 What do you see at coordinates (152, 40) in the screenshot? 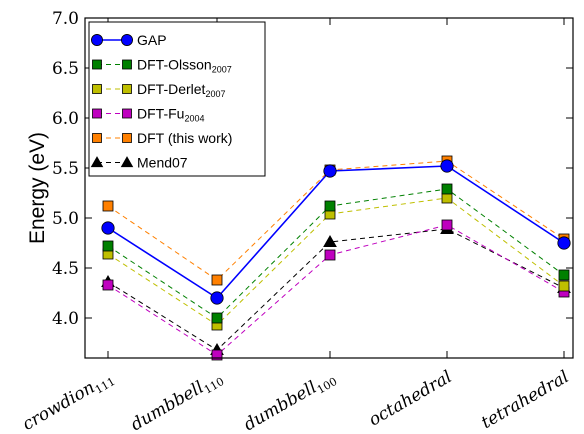
I see `legend-label: GAP` at bounding box center [152, 40].